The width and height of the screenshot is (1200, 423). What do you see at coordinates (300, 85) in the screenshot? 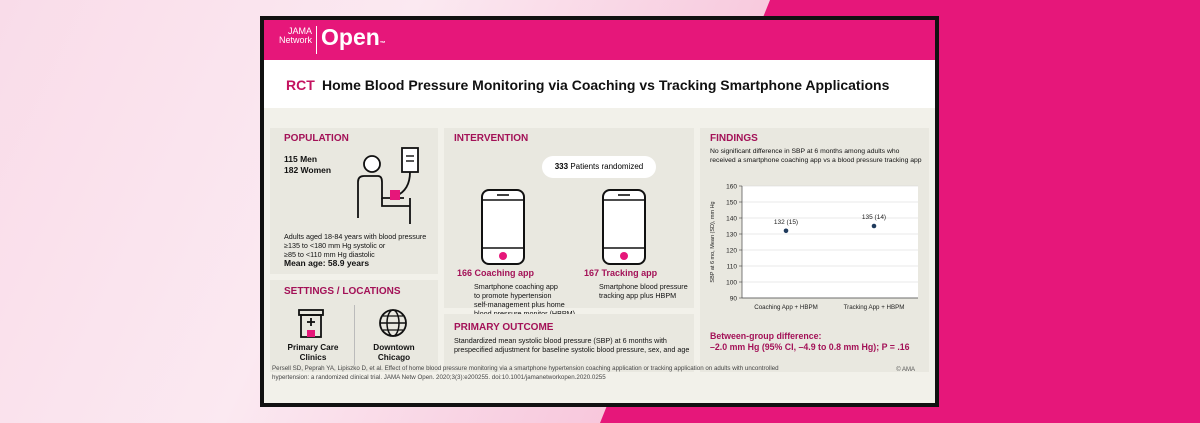
I see `study-type-tag: RCT` at bounding box center [300, 85].